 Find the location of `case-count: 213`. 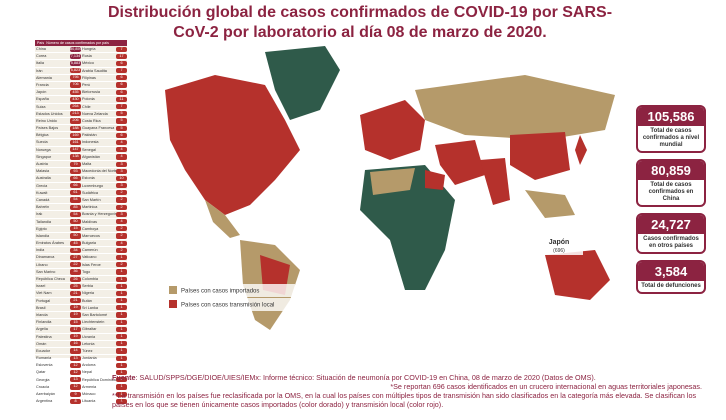

case-count: 213 is located at coordinates (75, 114).